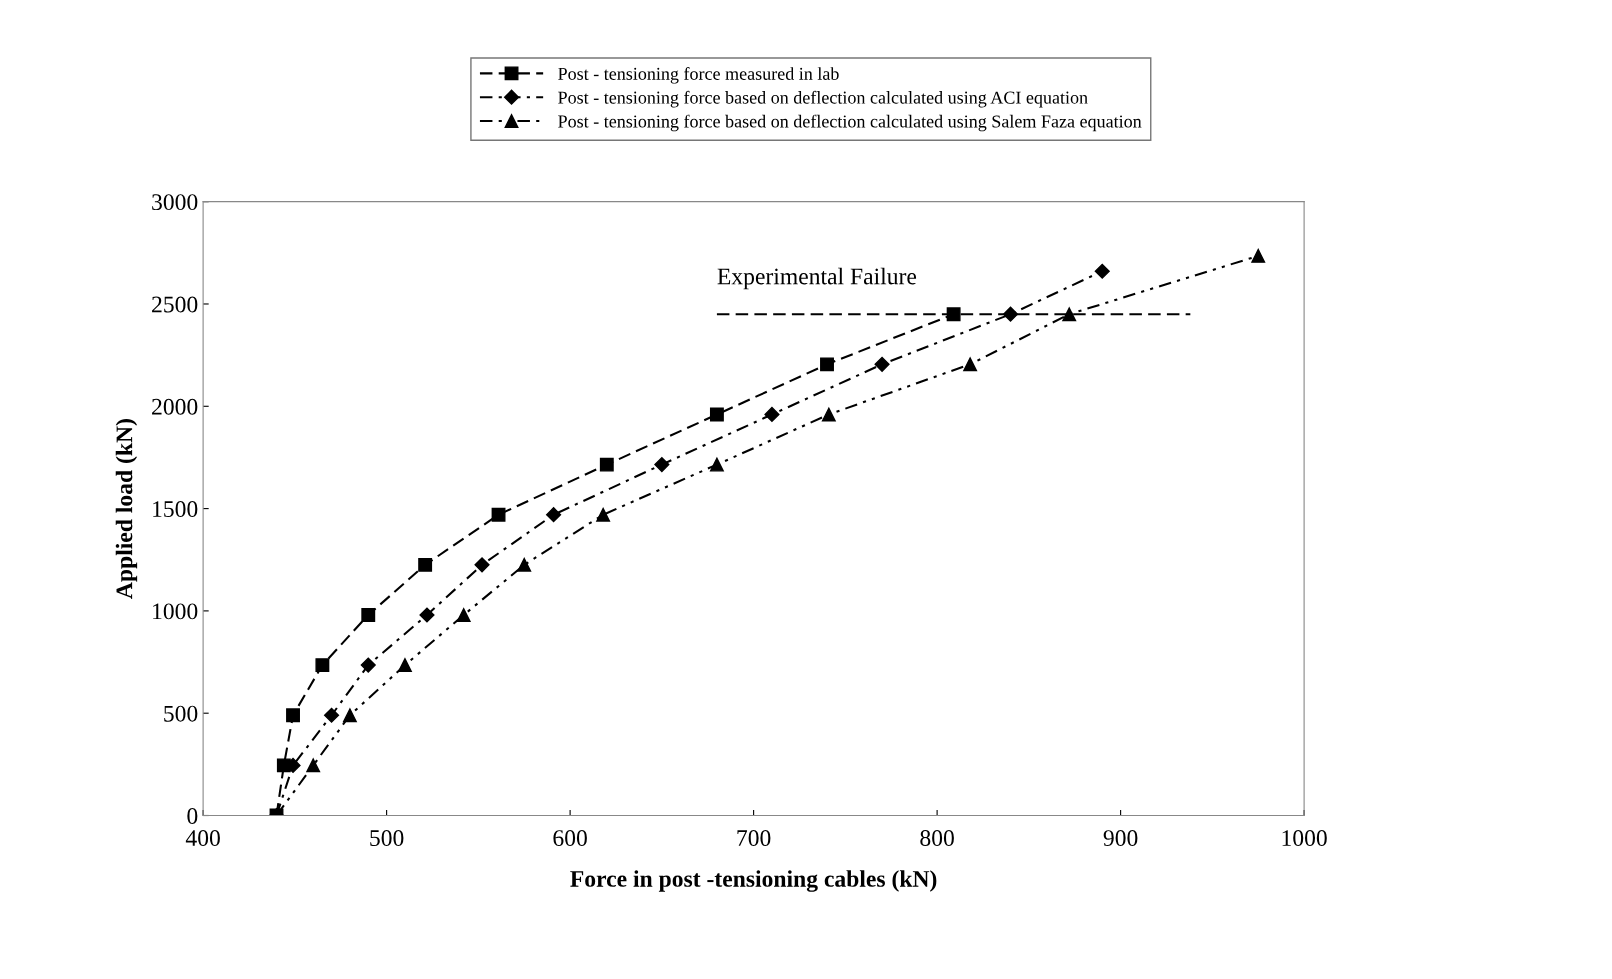 Image resolution: width=1612 pixels, height=979 pixels. What do you see at coordinates (817, 278) in the screenshot?
I see `annotation: Experimental Failure` at bounding box center [817, 278].